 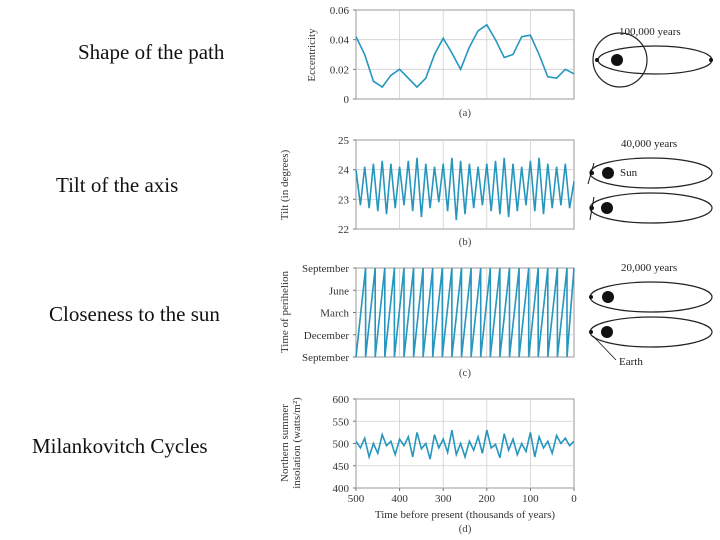 What do you see at coordinates (711, 60) in the screenshot?
I see `ecc-earth-right-icon` at bounding box center [711, 60].